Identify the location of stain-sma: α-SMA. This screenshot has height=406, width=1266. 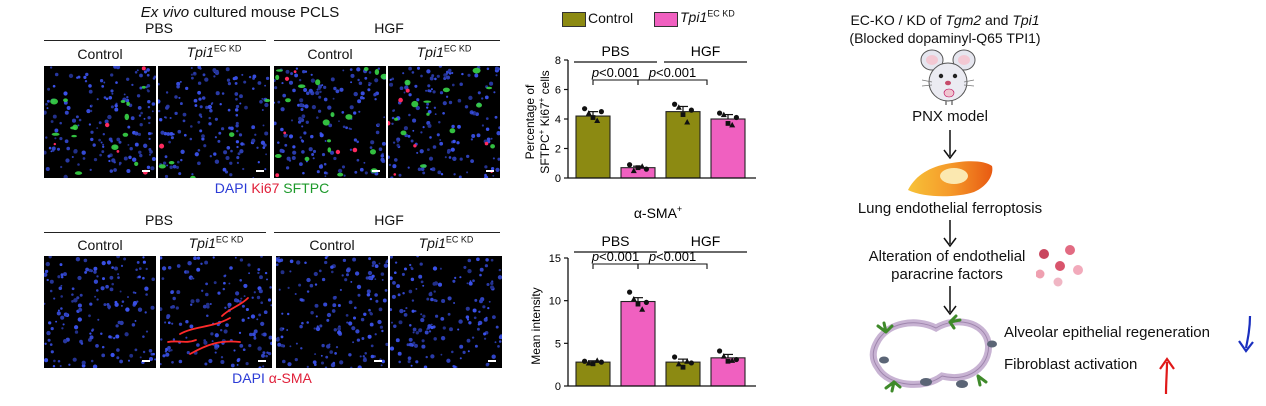
(290, 378).